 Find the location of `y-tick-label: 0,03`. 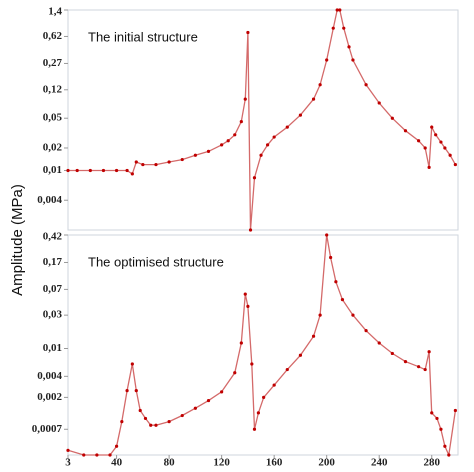

y-tick-label: 0,03 is located at coordinates (53, 315).